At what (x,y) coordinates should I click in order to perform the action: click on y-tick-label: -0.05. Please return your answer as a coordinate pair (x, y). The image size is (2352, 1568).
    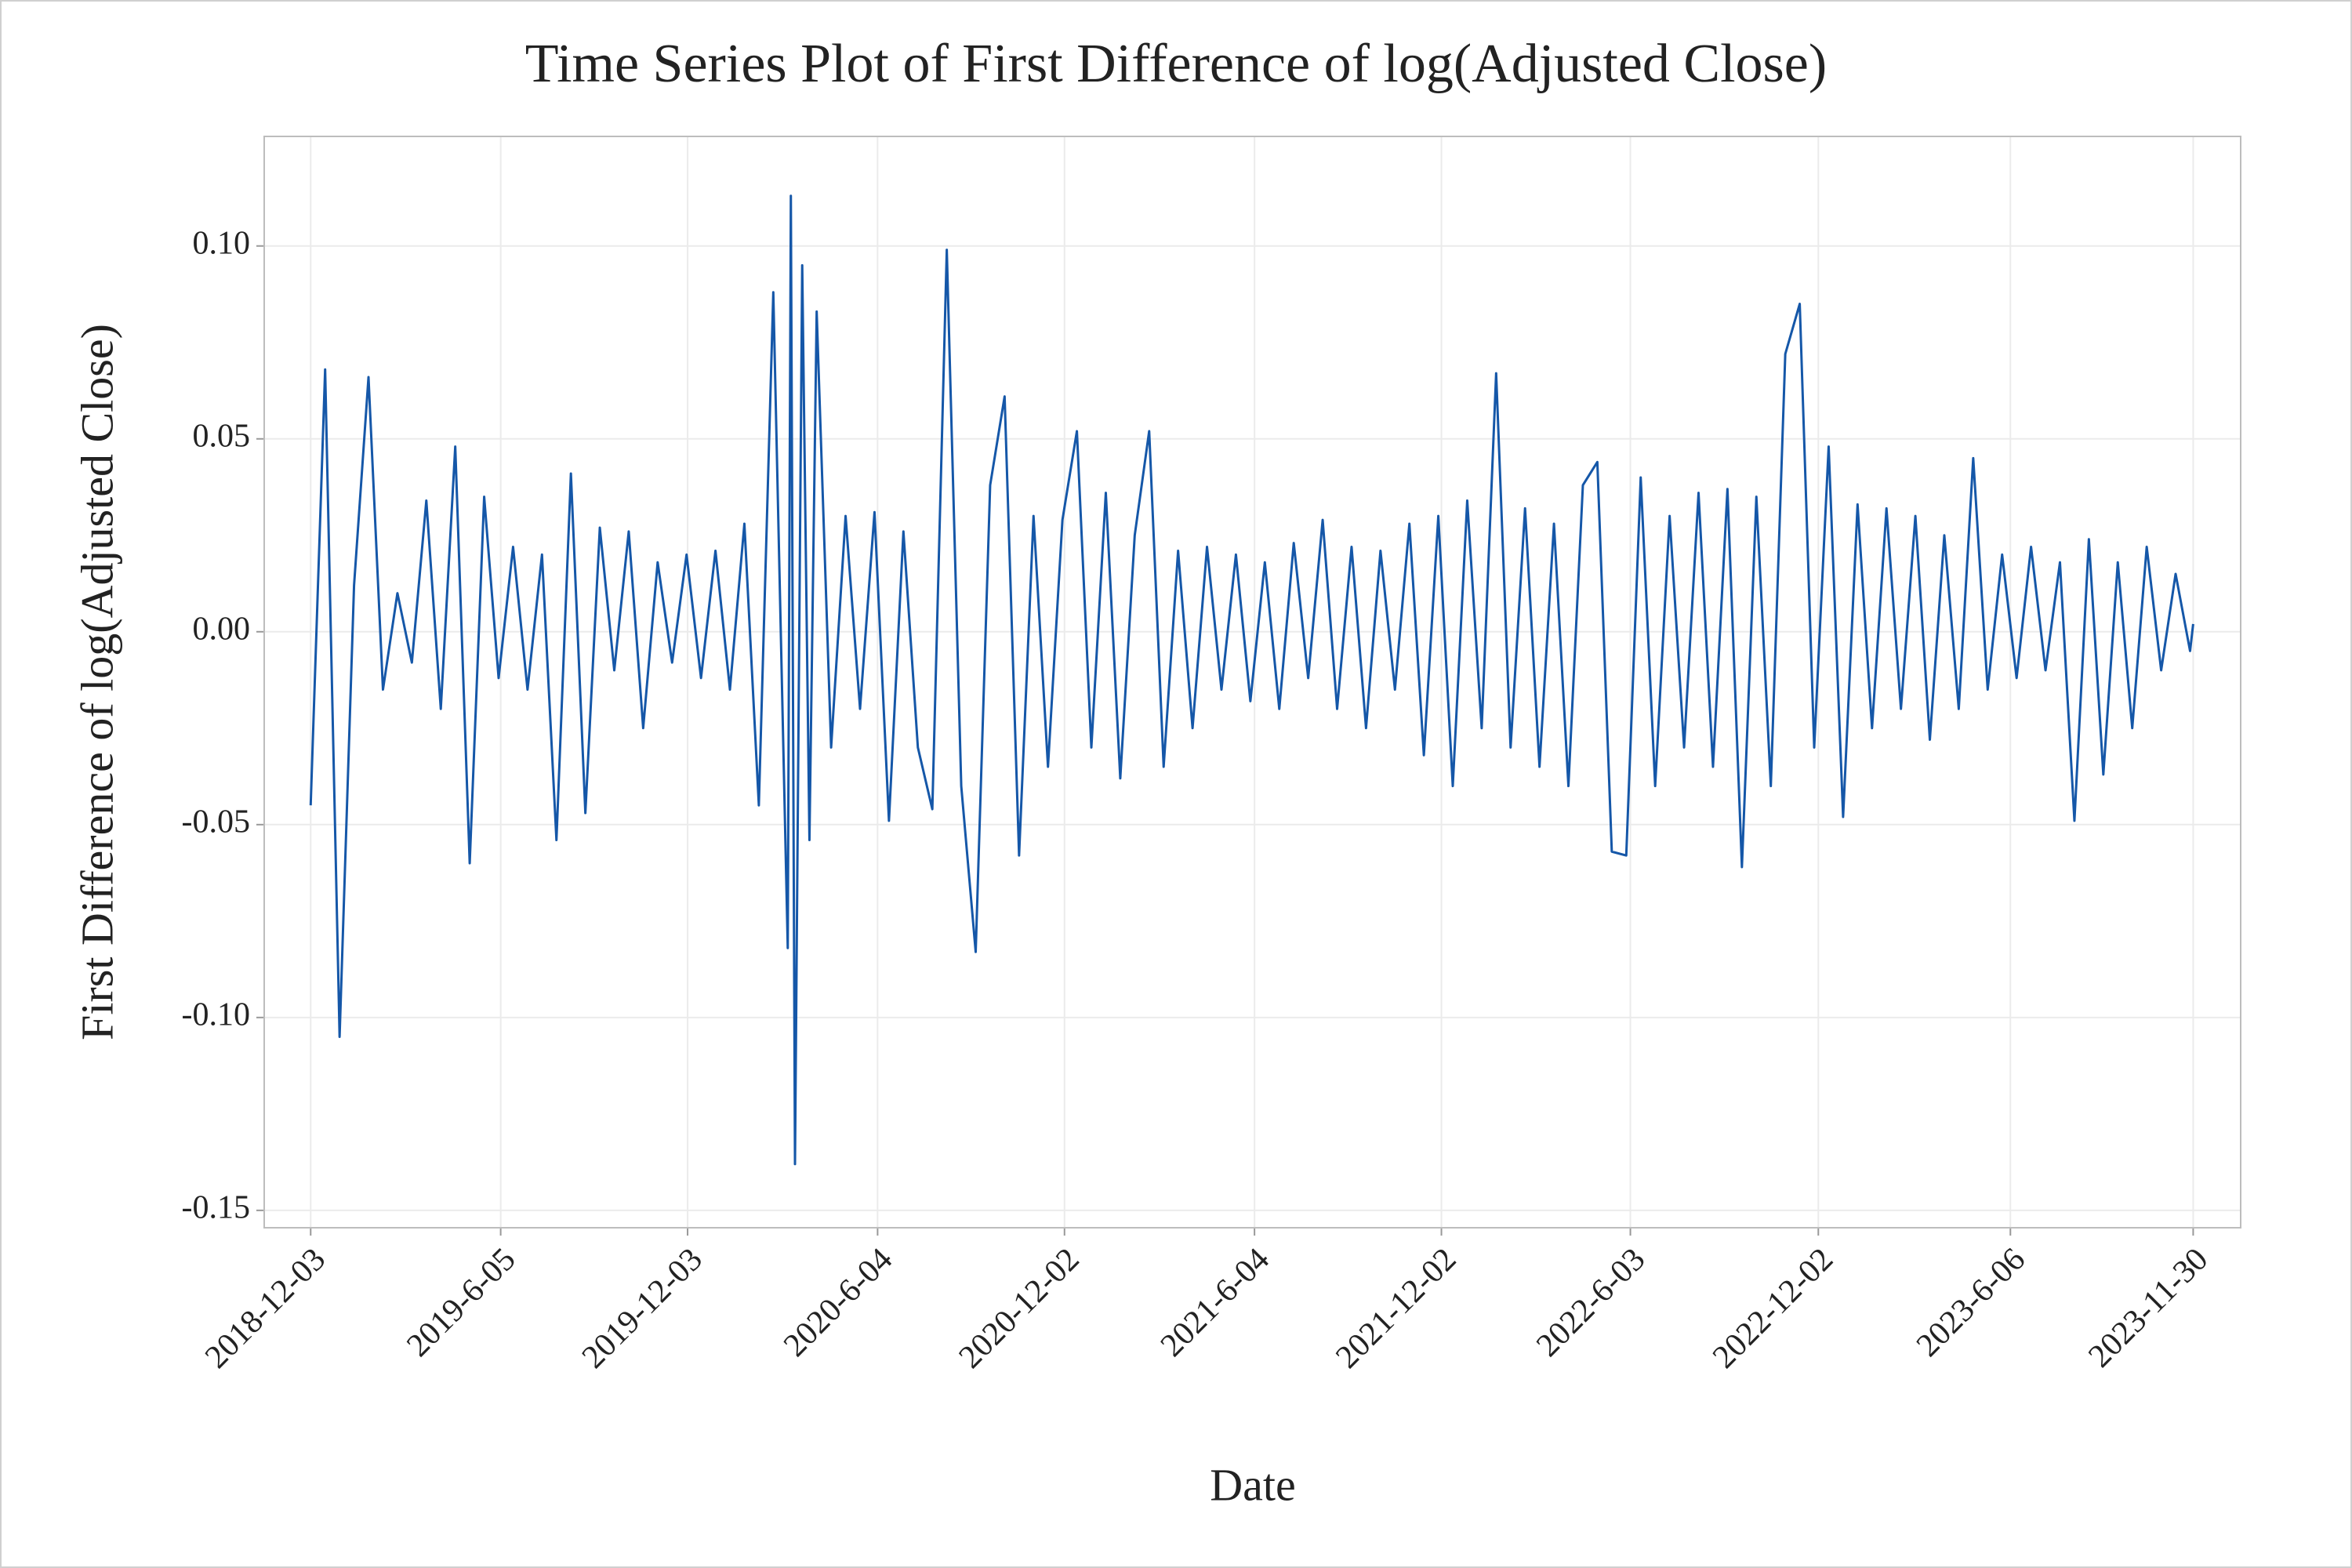
    Looking at the image, I should click on (216, 822).